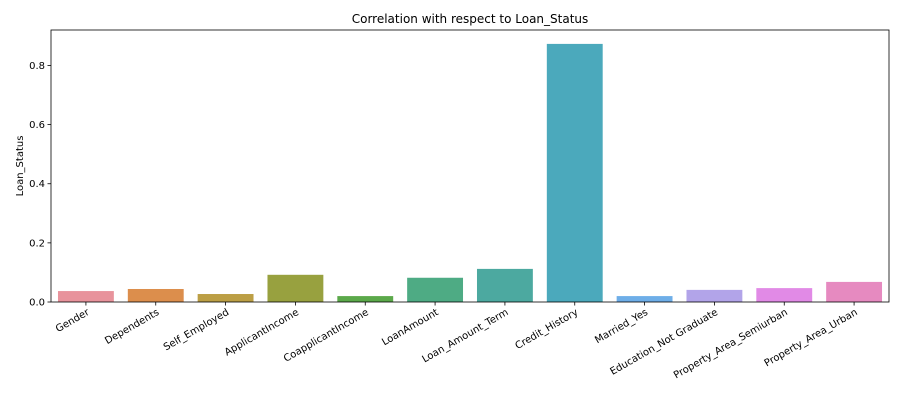  Describe the element at coordinates (196, 330) in the screenshot. I see `x-tick-label: Self_Employed` at that location.